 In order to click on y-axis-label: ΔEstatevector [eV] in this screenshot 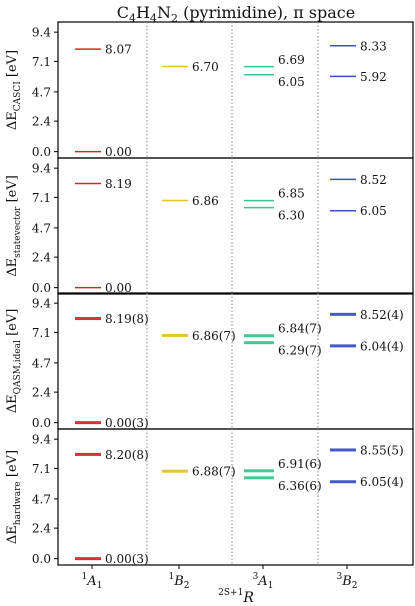, I will do `click(14, 226)`.